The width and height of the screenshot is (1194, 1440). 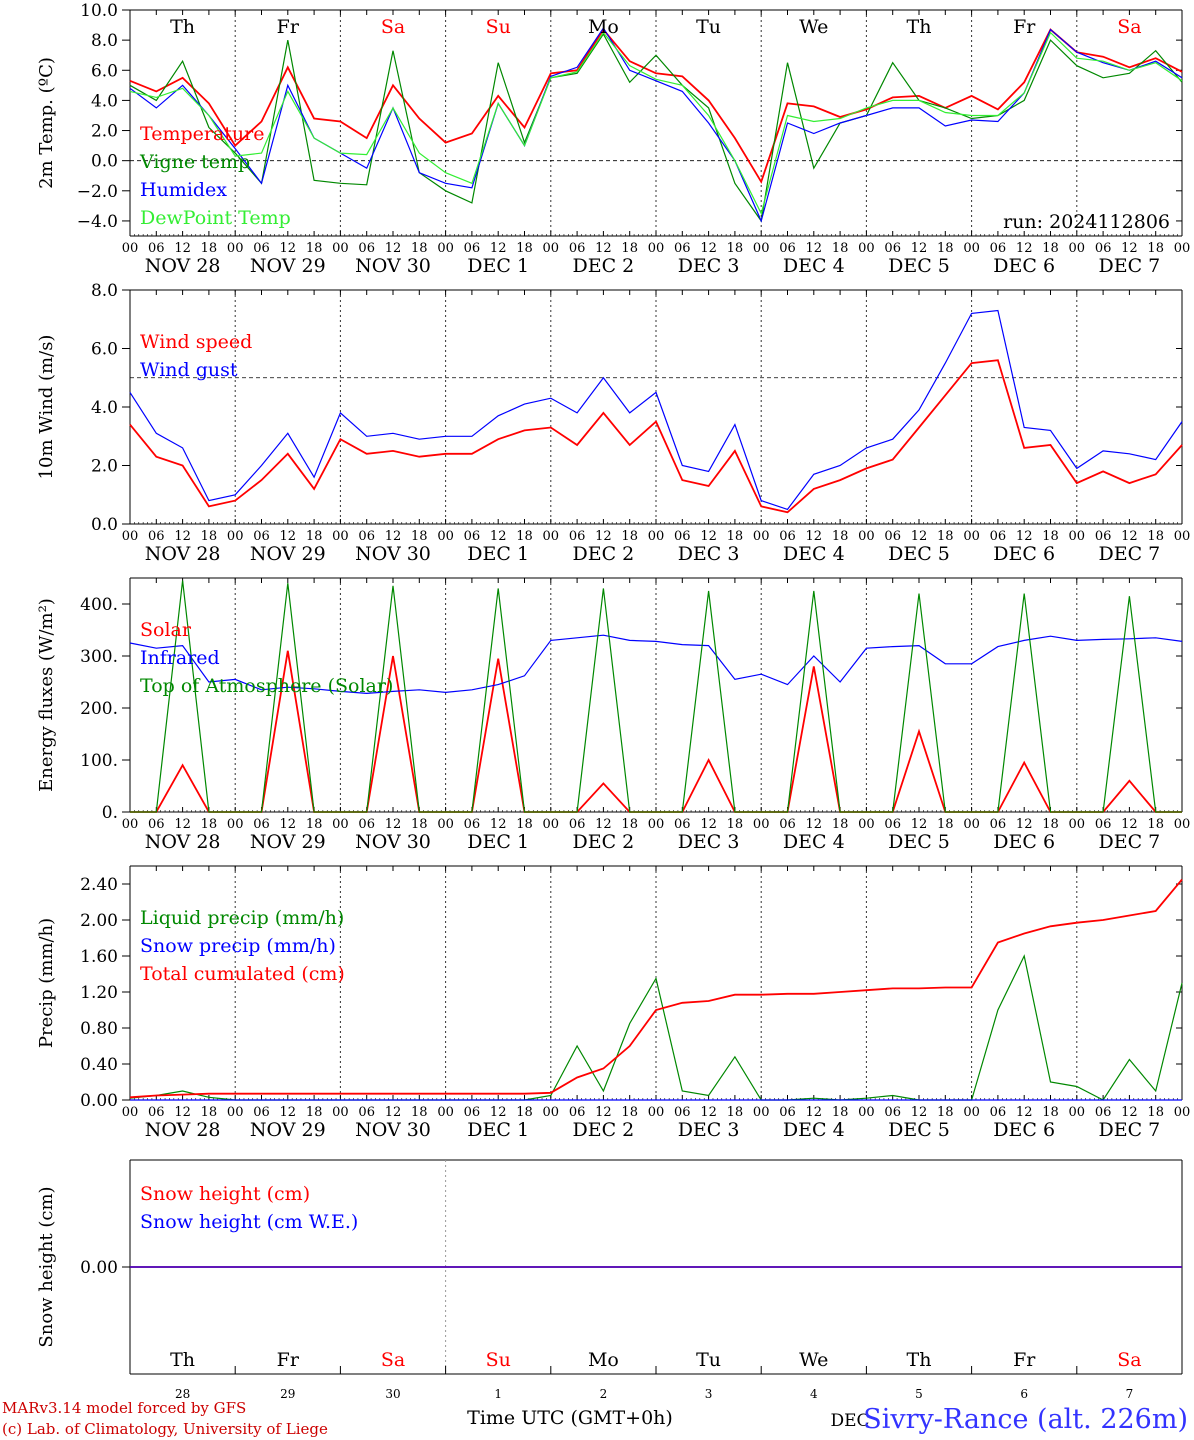 What do you see at coordinates (99, 657) in the screenshot?
I see `y-tick-label: 300.` at bounding box center [99, 657].